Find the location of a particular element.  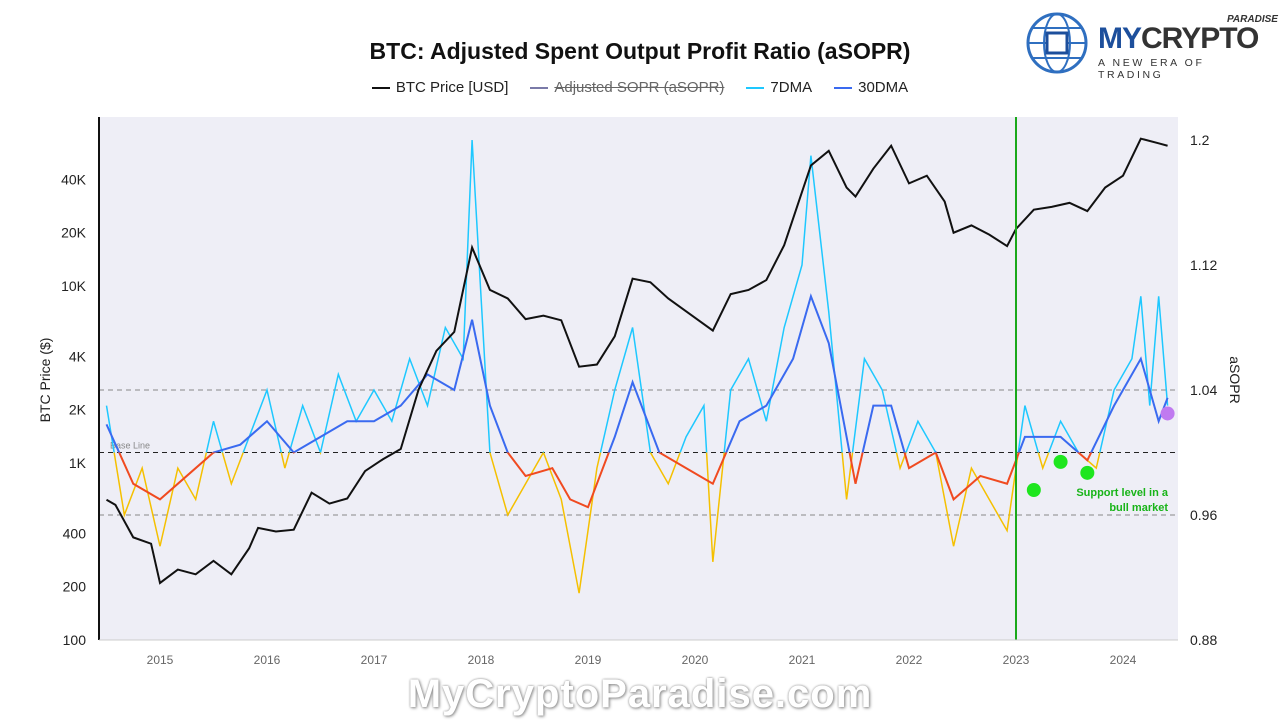

legend-item-asopr: Adjusted SOPR (aSOPR) is located at coordinates (627, 87).